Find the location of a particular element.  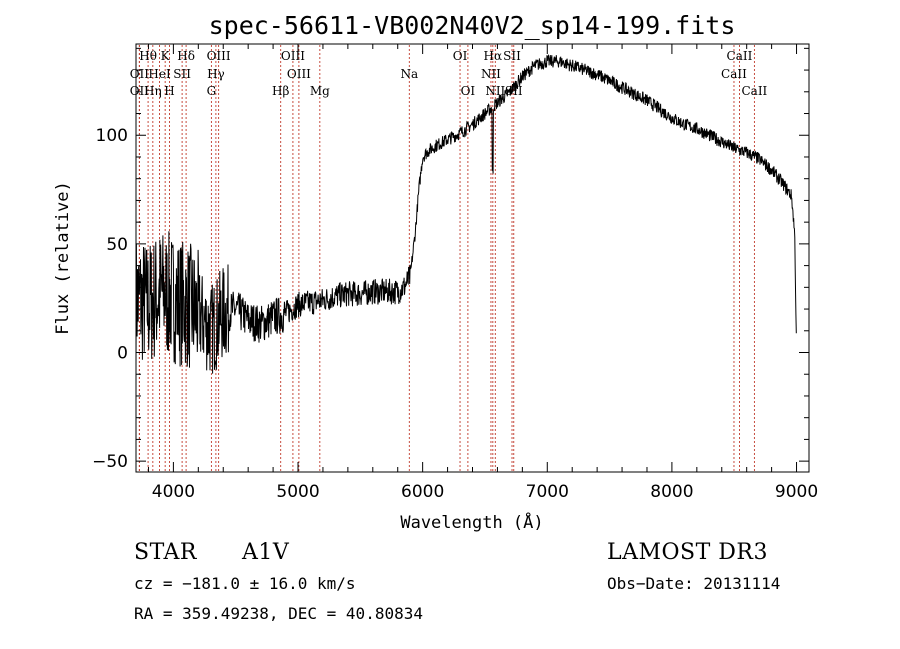

x-tick-label: 4000 is located at coordinates (173, 492).